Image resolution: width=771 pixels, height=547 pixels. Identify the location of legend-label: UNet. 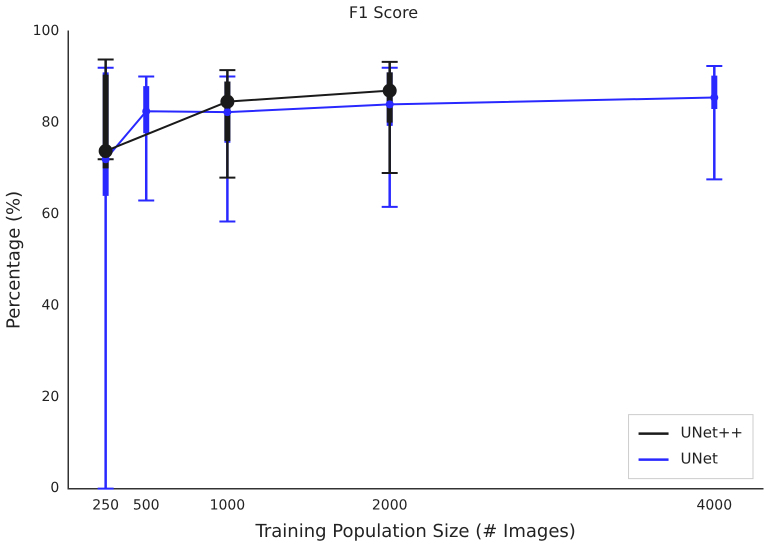
(699, 458).